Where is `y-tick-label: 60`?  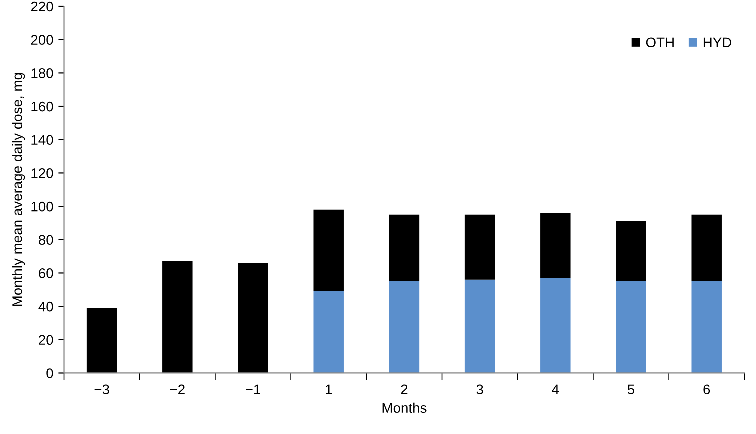
y-tick-label: 60 is located at coordinates (46, 273).